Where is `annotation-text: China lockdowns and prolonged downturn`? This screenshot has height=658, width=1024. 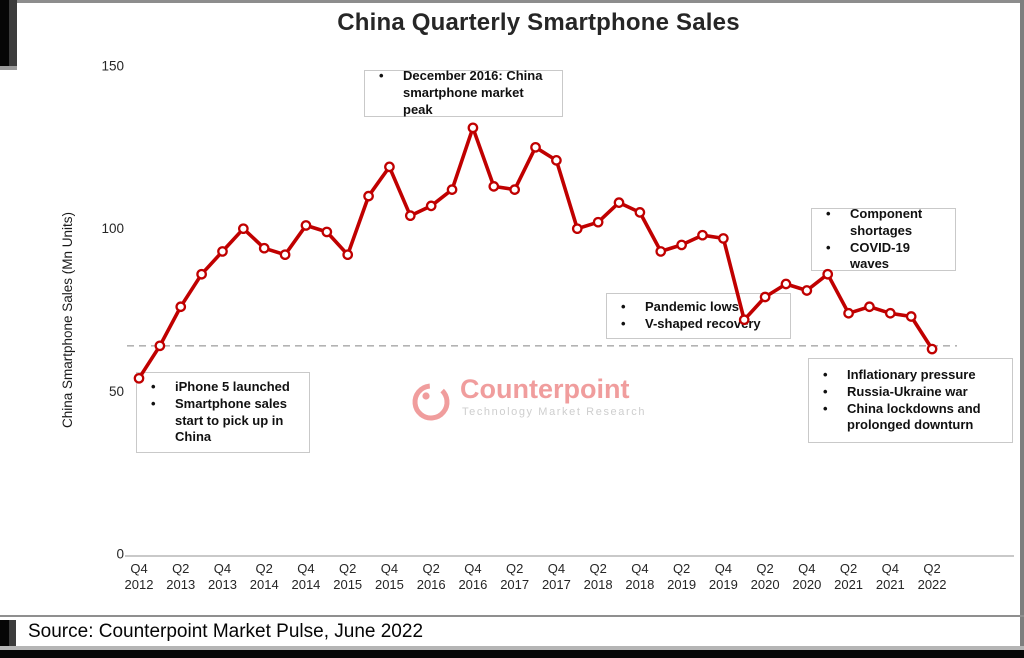 annotation-text: China lockdowns and prolonged downturn is located at coordinates (914, 416).